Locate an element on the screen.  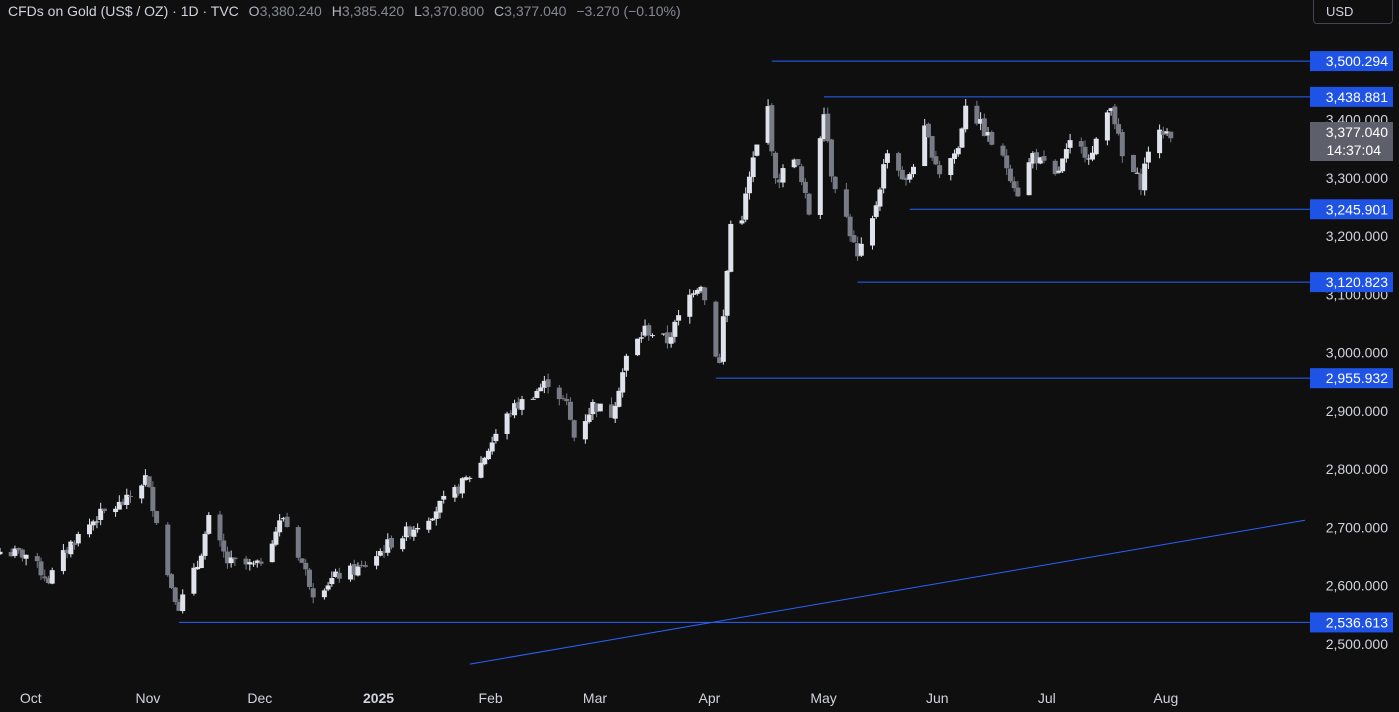
y-tick-label: 2,700.000 is located at coordinates (1357, 527).